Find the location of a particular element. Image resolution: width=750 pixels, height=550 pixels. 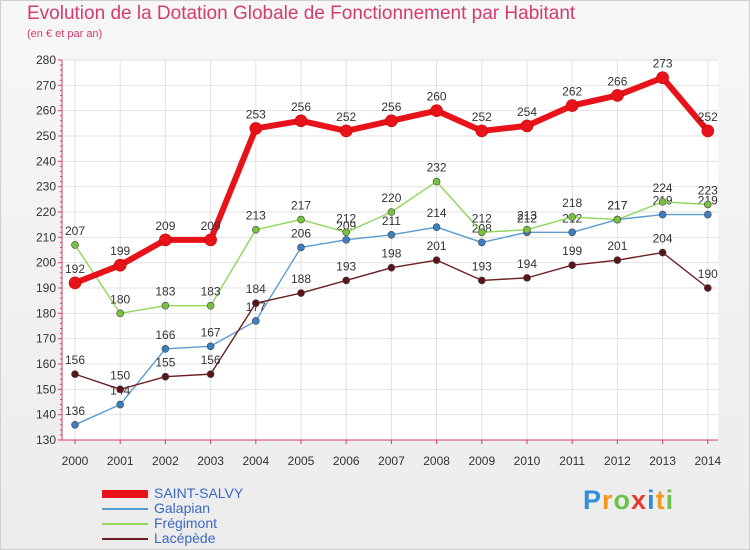

y-tick-label: 250 is located at coordinates (46, 136).